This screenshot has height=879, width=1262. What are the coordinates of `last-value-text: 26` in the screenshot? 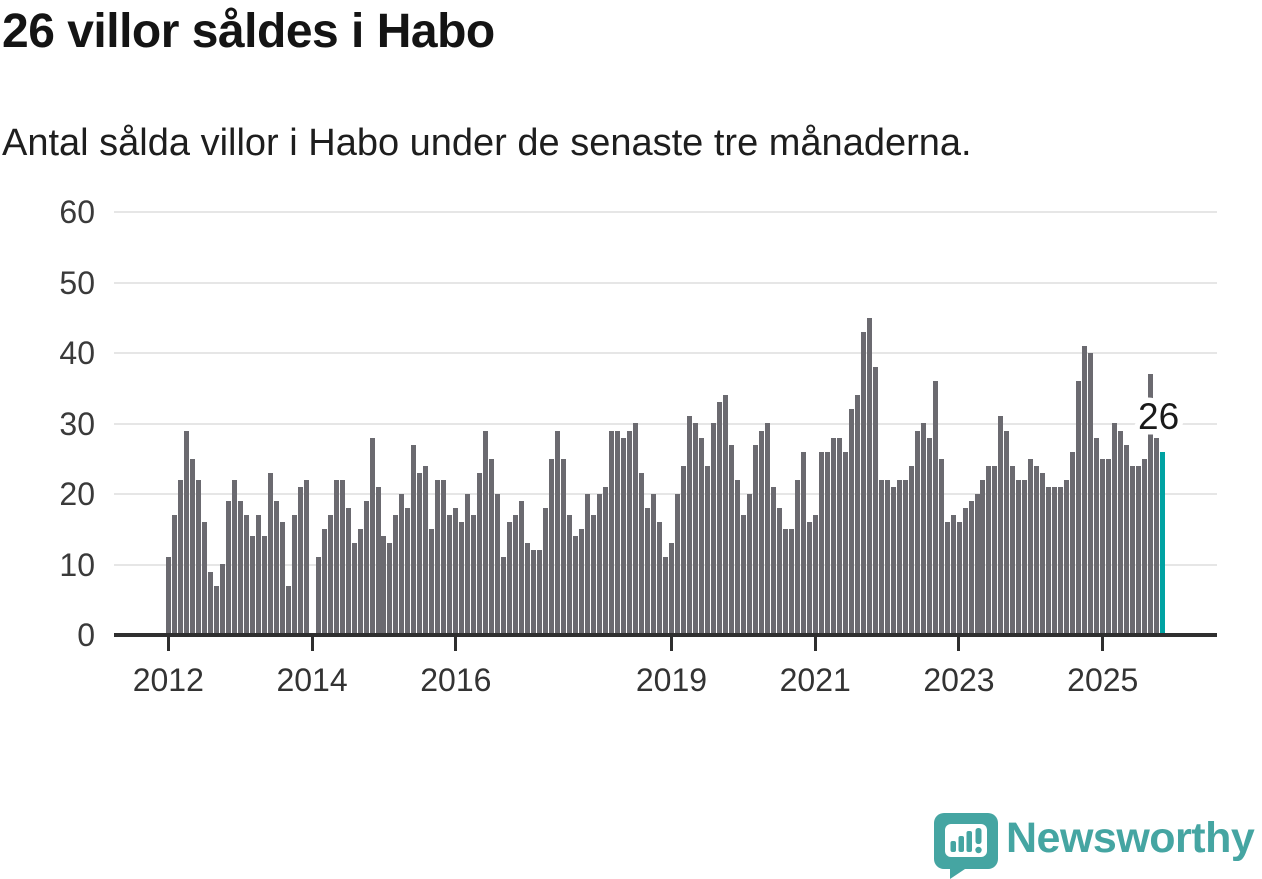 It's located at (1159, 416).